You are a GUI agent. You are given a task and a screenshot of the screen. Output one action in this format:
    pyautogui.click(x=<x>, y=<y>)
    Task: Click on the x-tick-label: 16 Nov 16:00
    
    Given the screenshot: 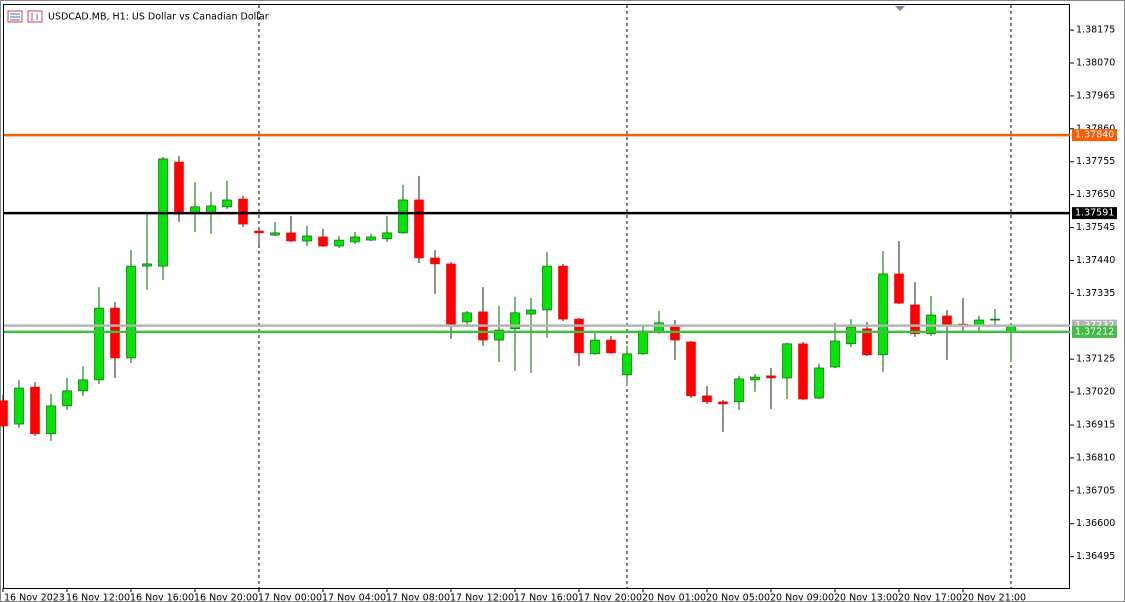 What is the action you would take?
    pyautogui.click(x=162, y=597)
    